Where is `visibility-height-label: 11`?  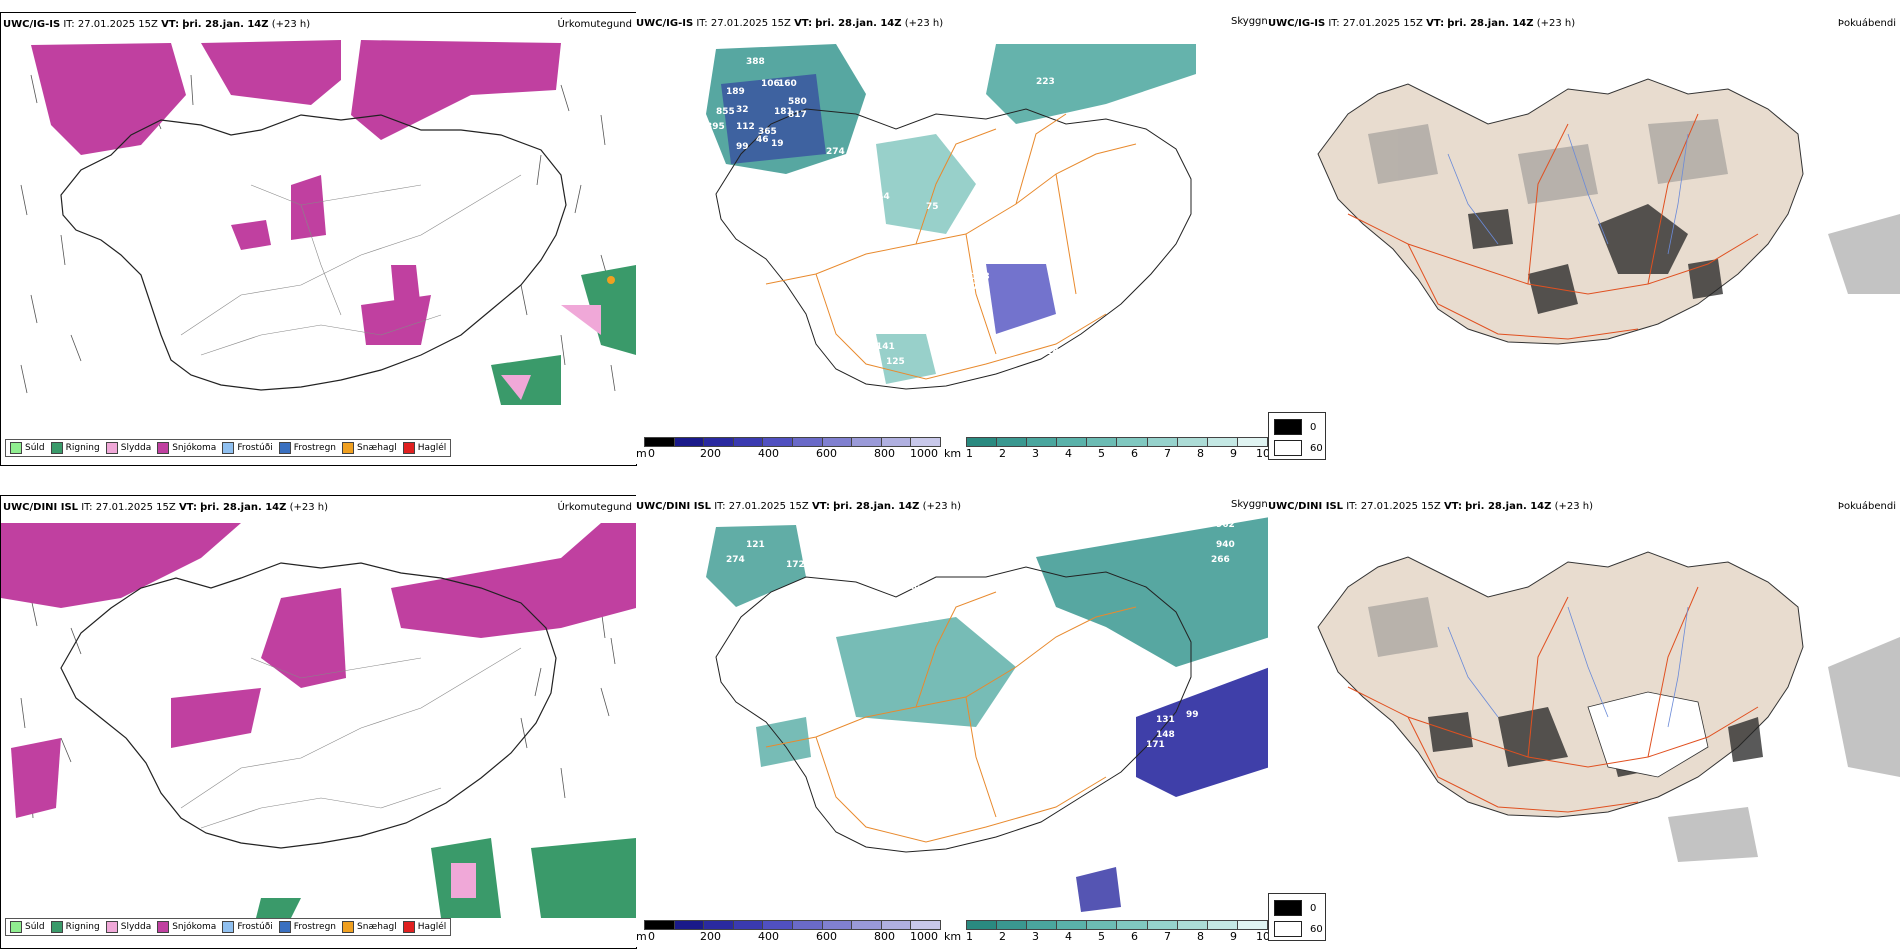 visibility-height-label: 11 is located at coordinates (1142, 317).